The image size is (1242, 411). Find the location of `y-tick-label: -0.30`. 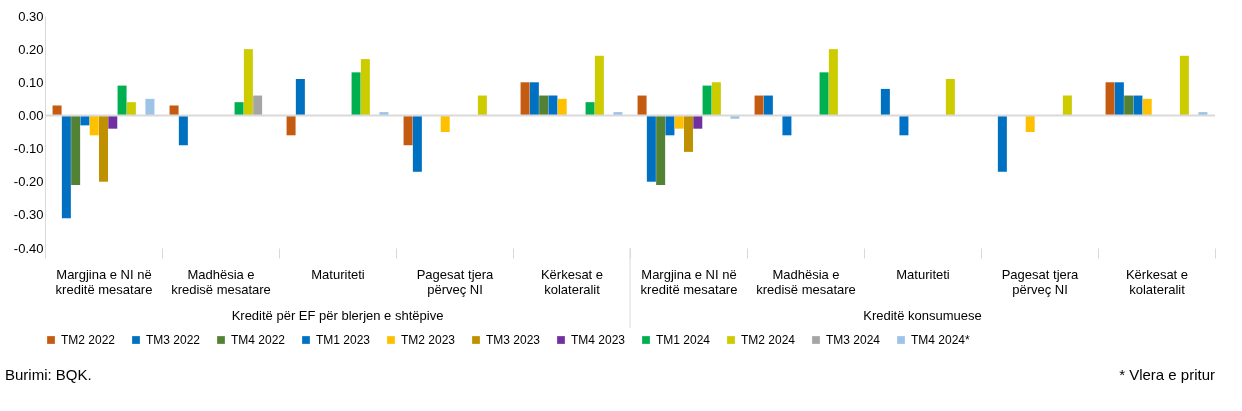

y-tick-label: -0.30 is located at coordinates (28, 215).